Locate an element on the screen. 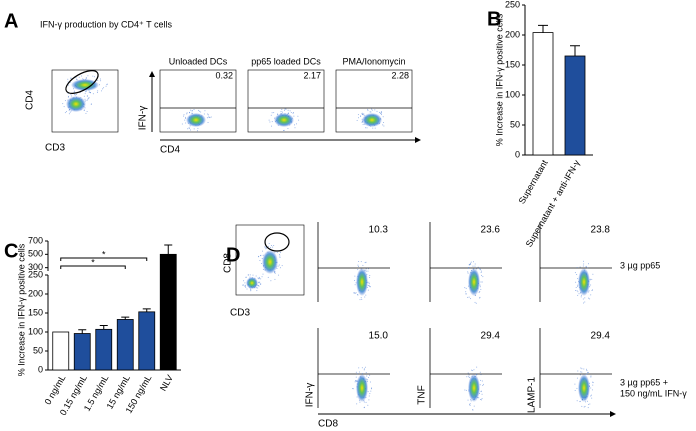 The image size is (696, 431). panel-title: IFN-γ production by CD4⁺ T cells is located at coordinates (106, 24).